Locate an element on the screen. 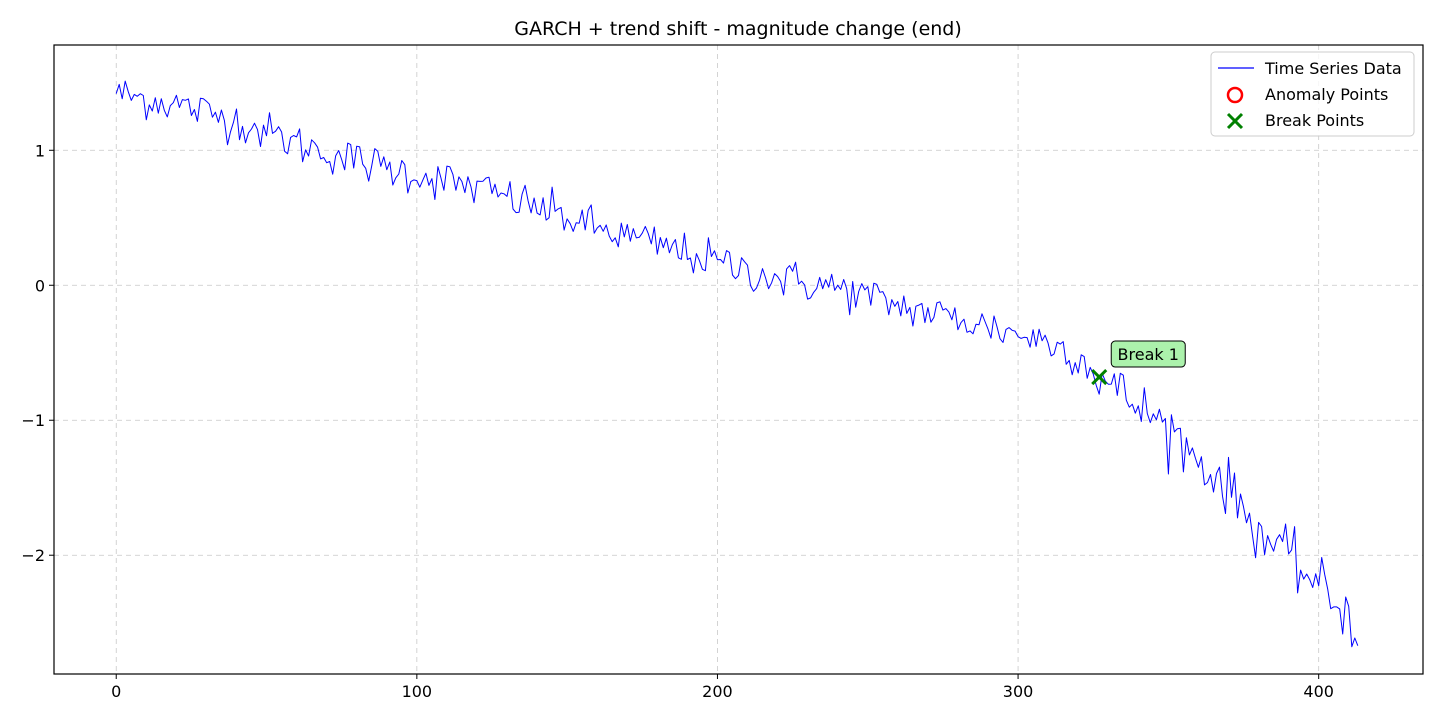 This screenshot has width=1440, height=720. legend-box is located at coordinates (1312, 94).